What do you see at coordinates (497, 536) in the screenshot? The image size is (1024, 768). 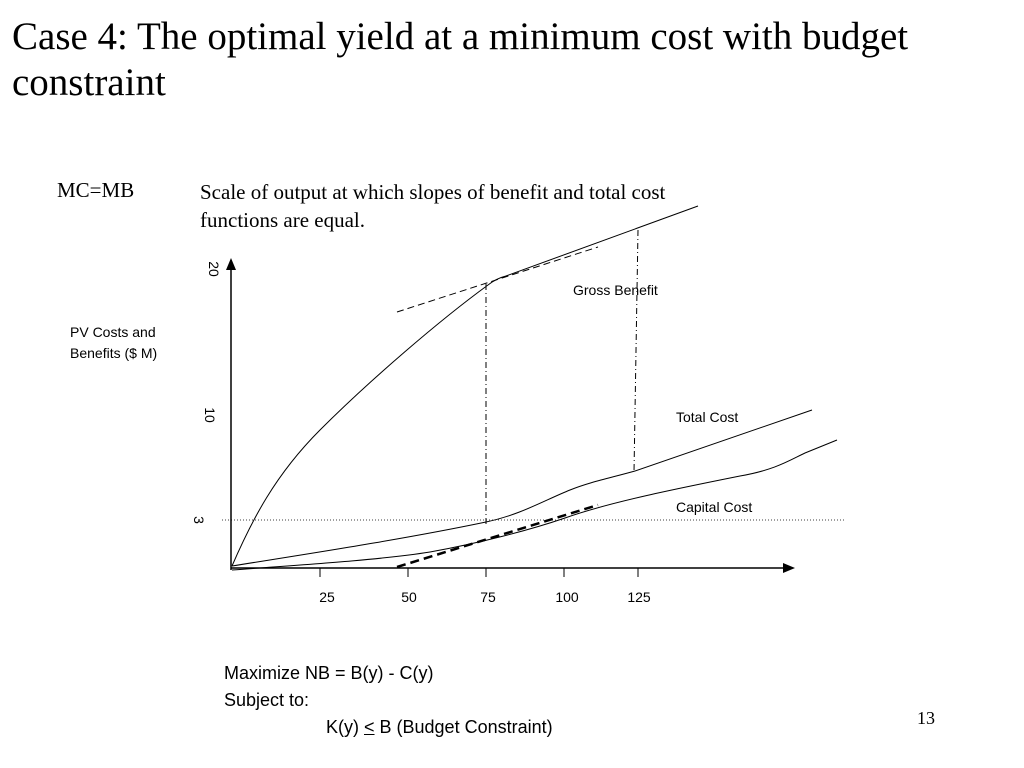 I see `budget-constraint-line` at bounding box center [497, 536].